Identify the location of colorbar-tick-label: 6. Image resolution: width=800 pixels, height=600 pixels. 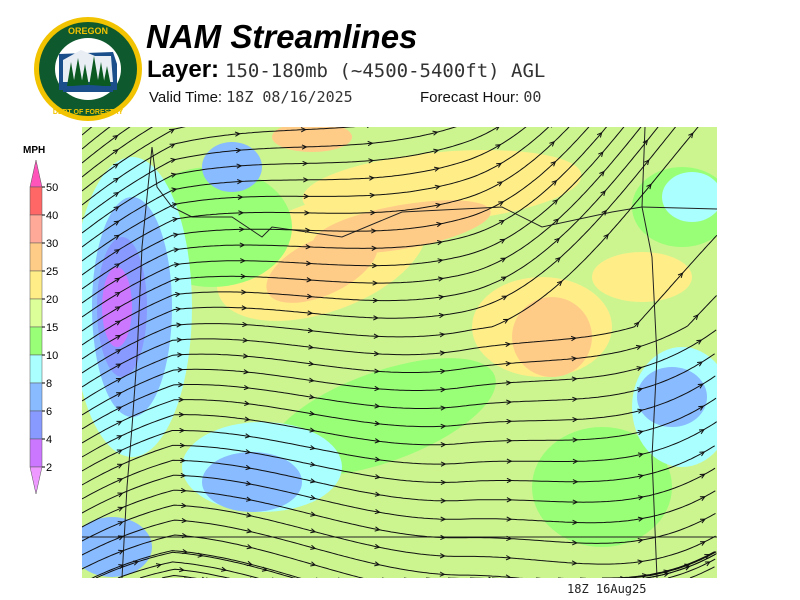
(49, 412).